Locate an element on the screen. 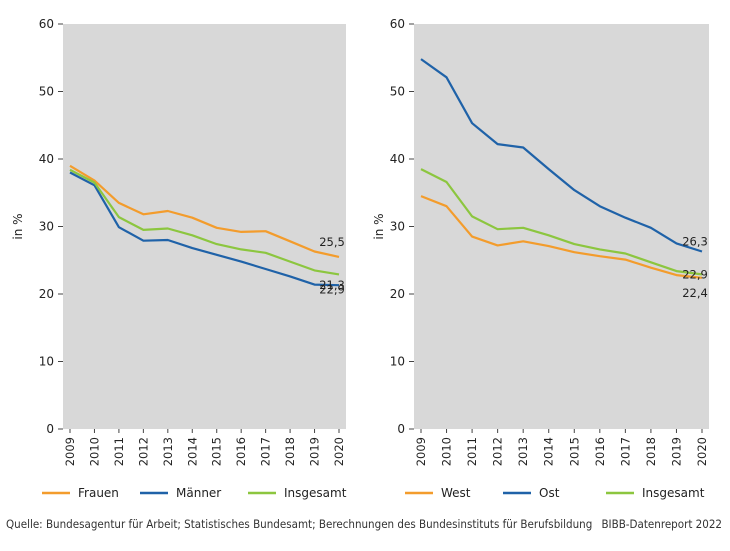 The image size is (730, 551). end-value-label: 25,5 is located at coordinates (332, 242).